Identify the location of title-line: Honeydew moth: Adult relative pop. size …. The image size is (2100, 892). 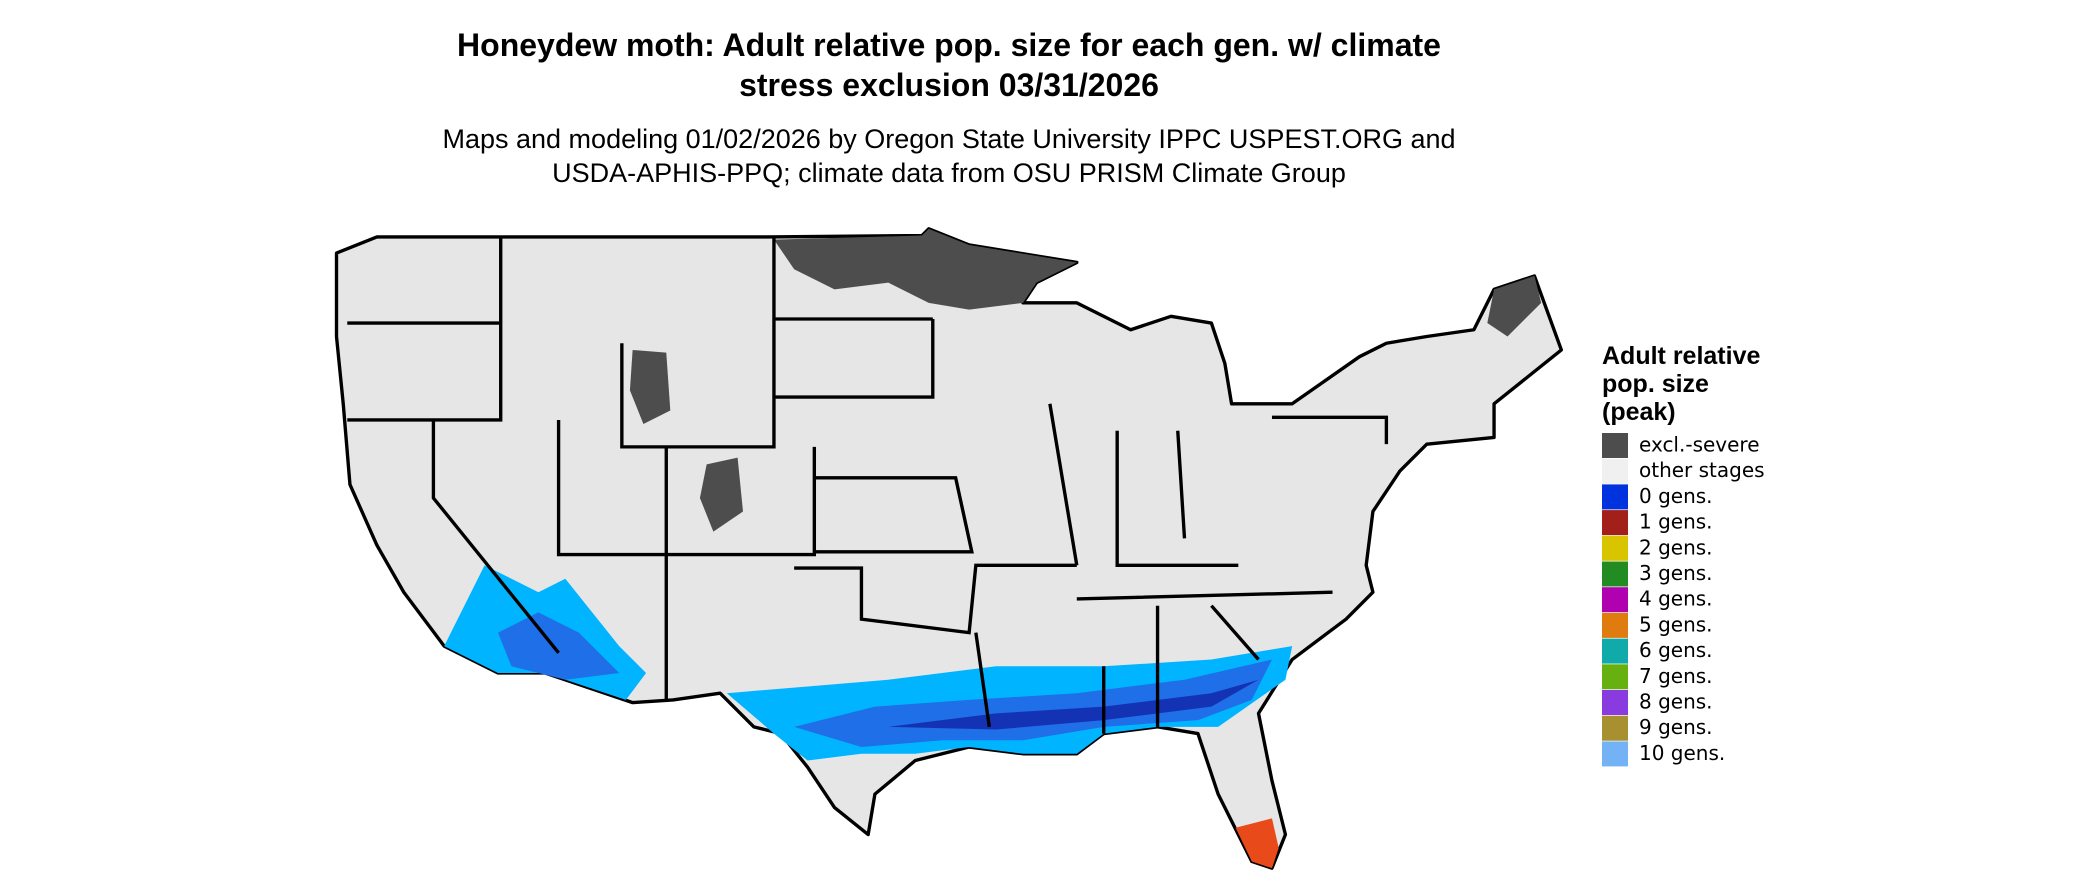
(949, 45).